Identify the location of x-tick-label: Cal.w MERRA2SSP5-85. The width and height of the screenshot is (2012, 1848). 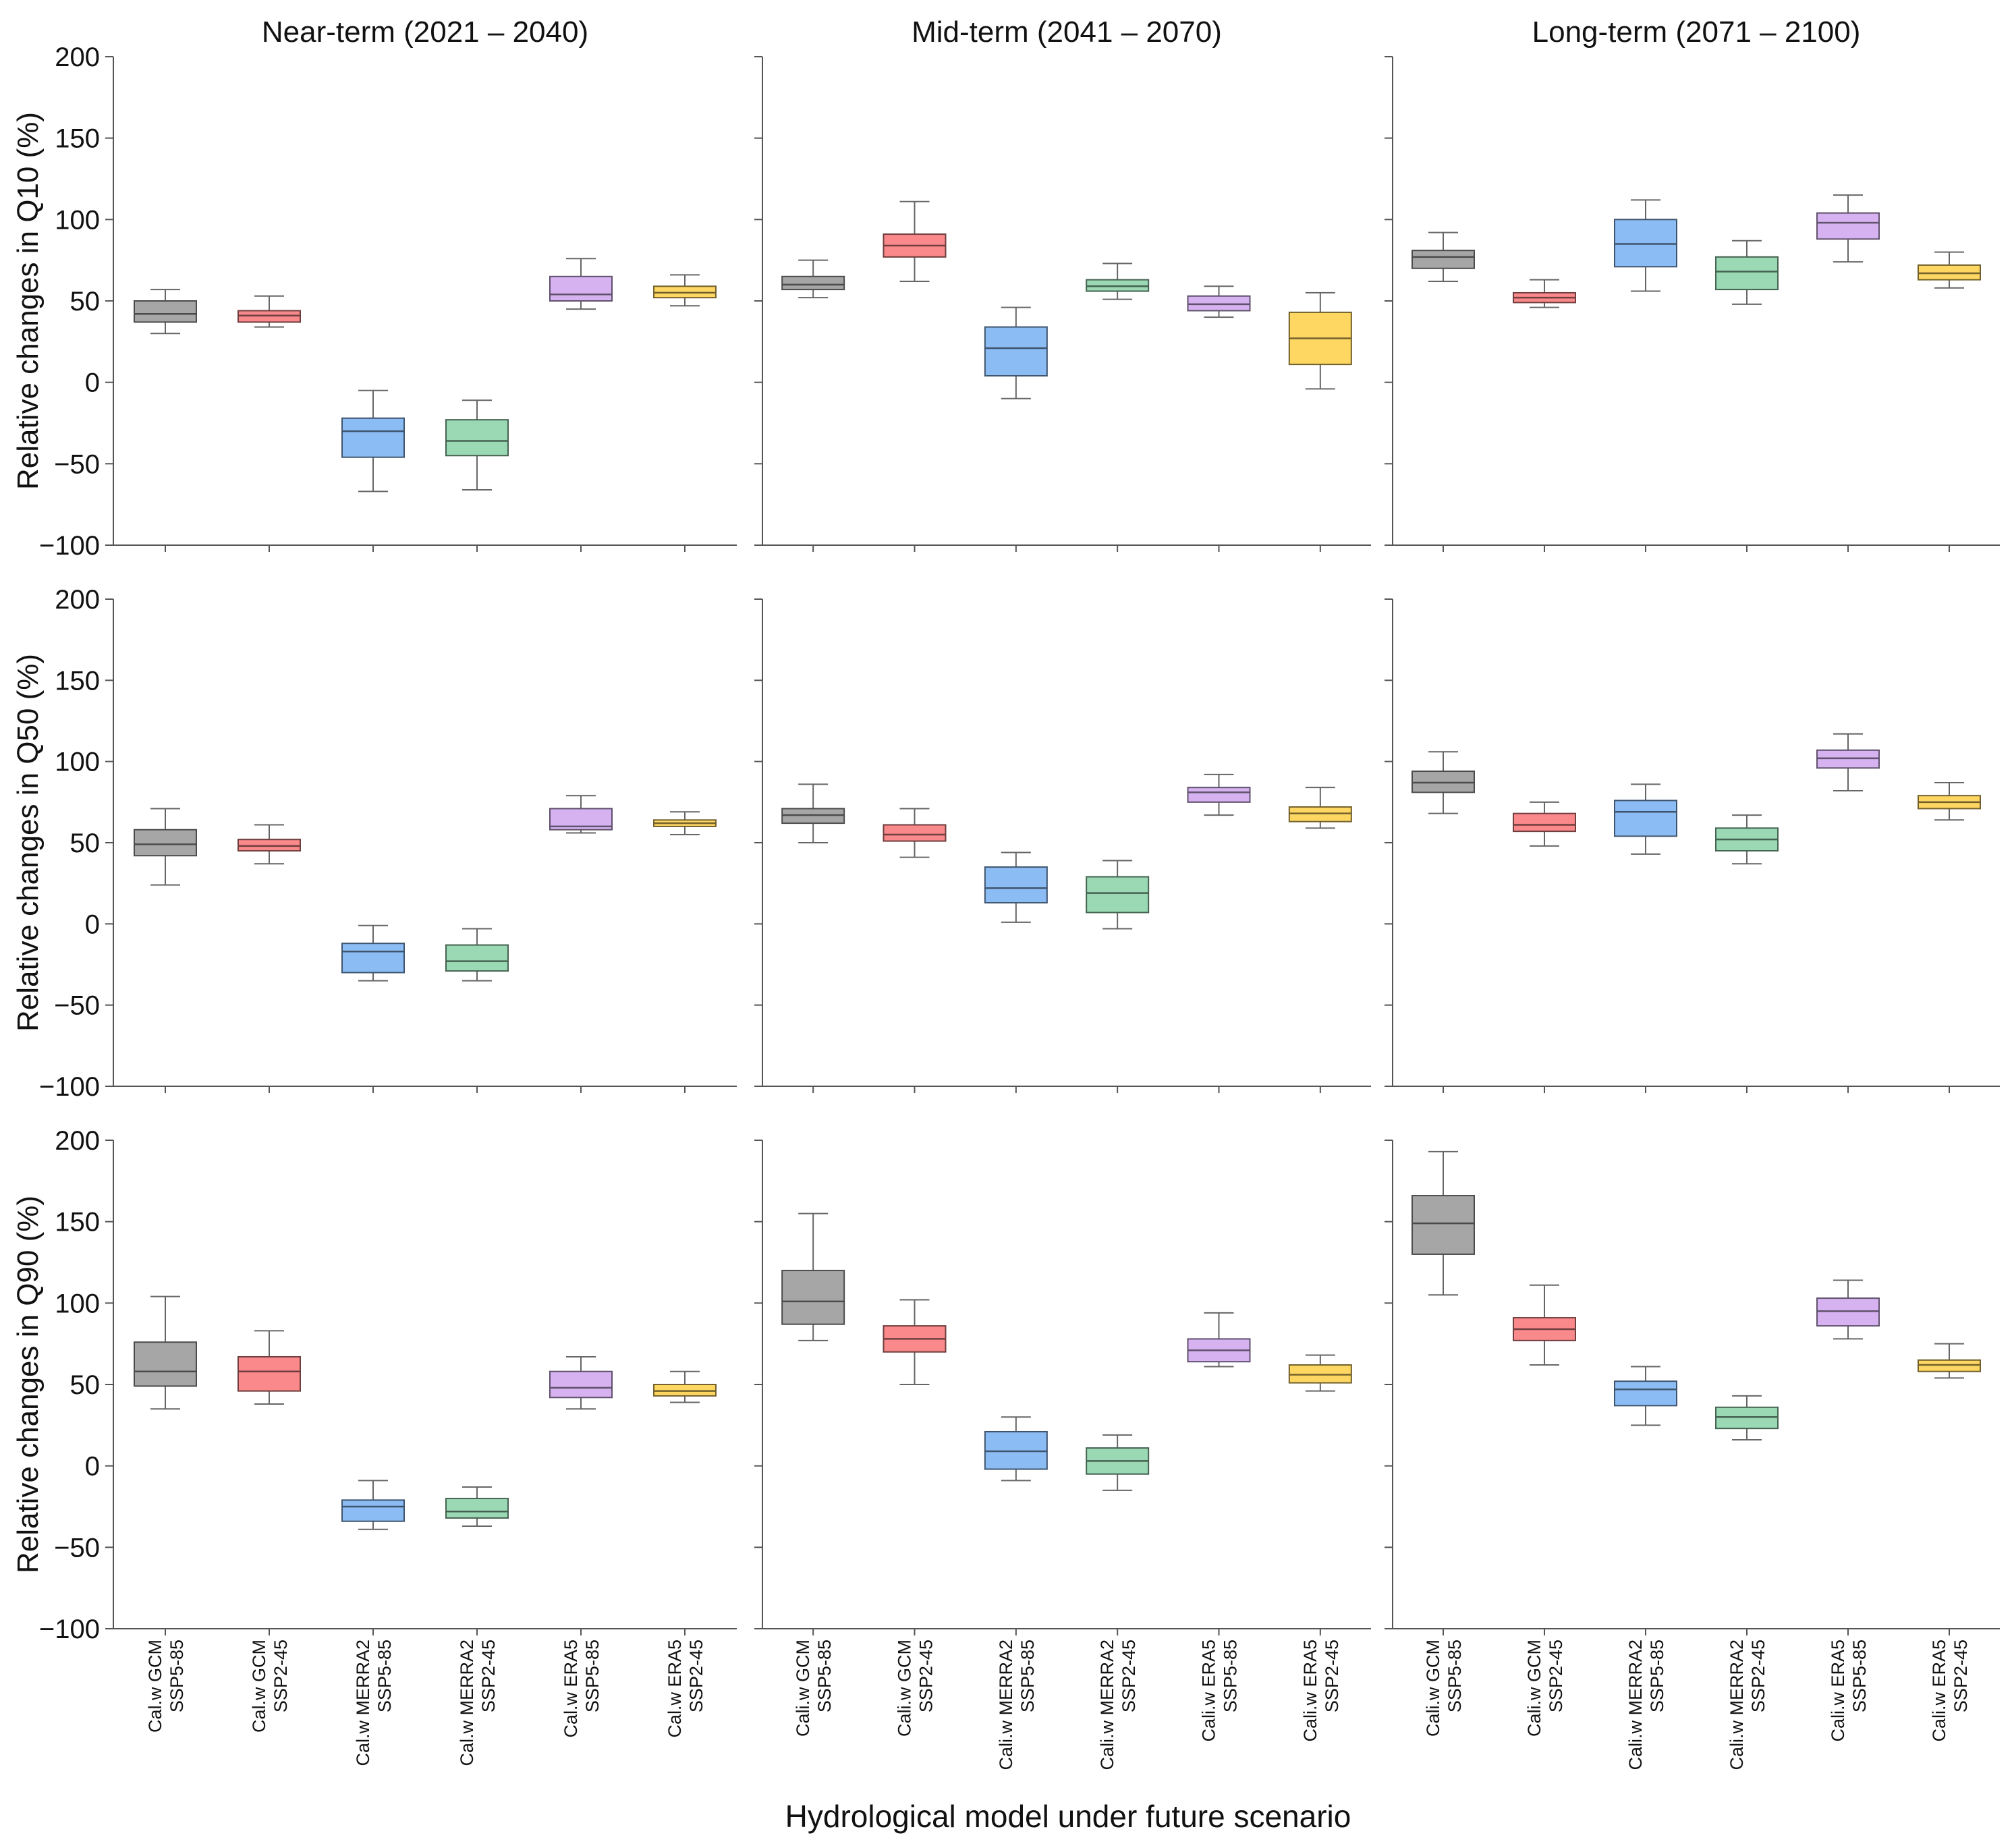
(374, 1703).